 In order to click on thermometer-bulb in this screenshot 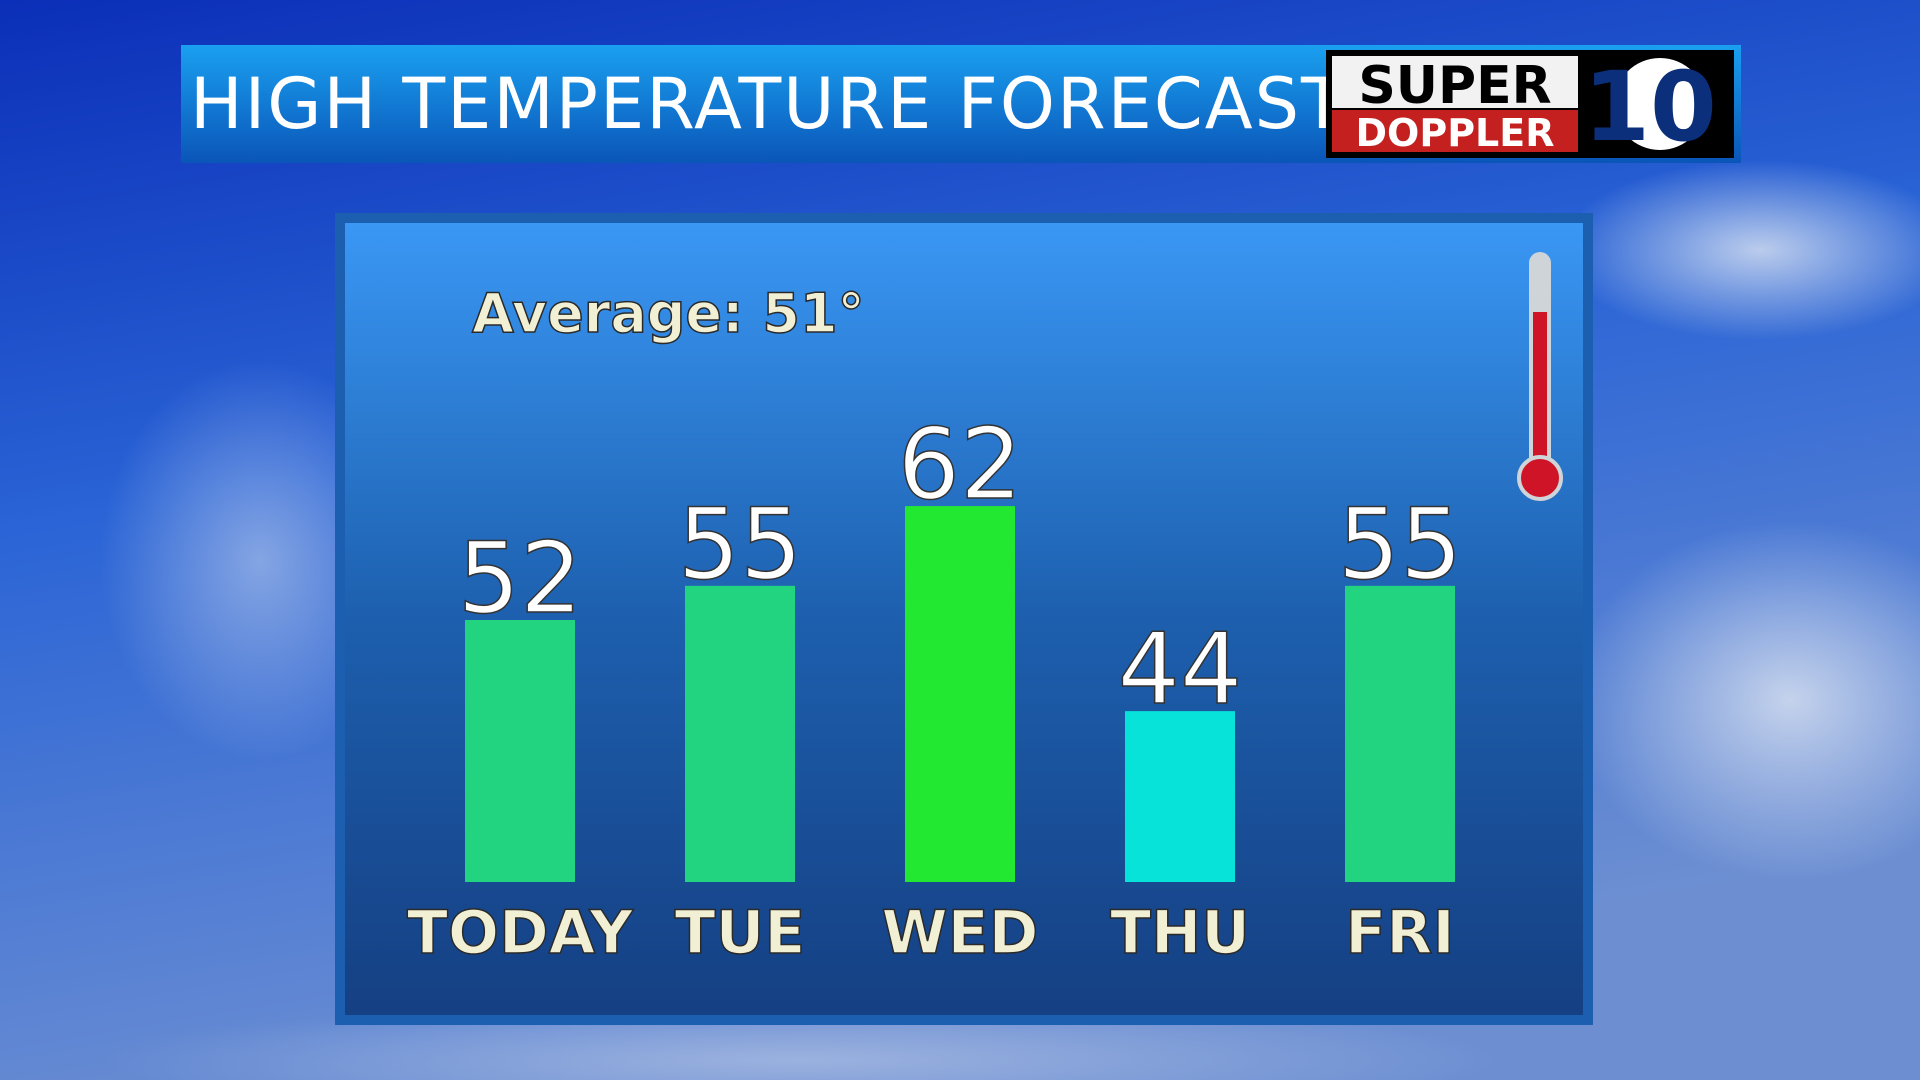, I will do `click(1540, 478)`.